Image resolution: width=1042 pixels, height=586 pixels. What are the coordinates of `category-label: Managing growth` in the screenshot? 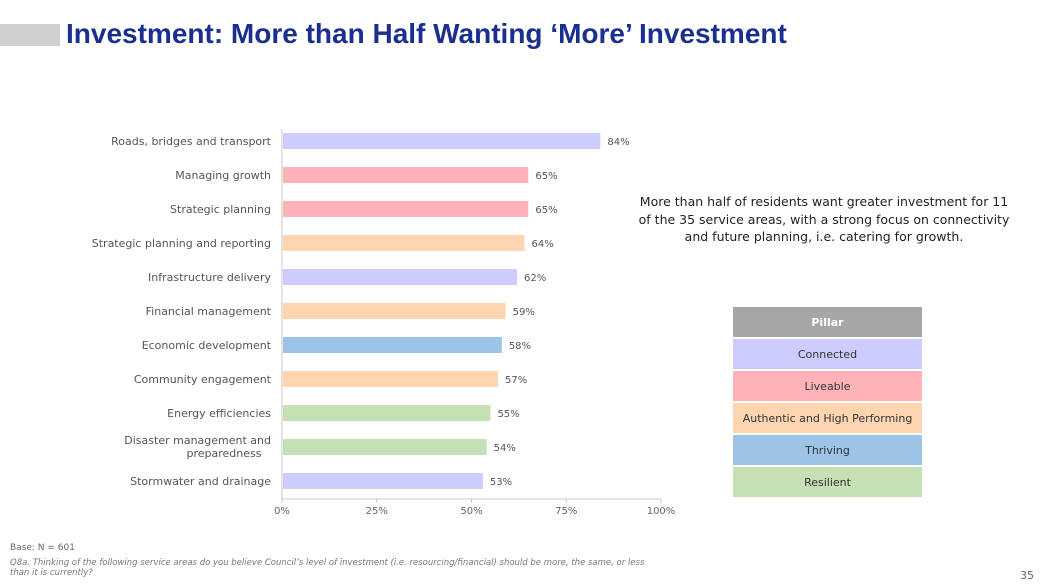 It's located at (223, 175).